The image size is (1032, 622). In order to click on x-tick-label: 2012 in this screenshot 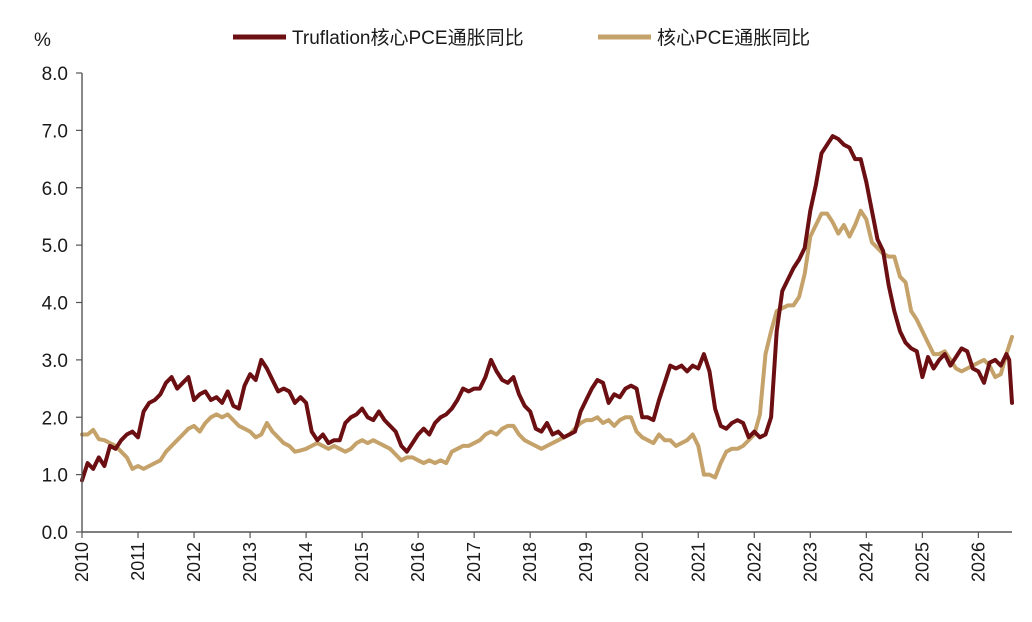, I will do `click(194, 562)`.